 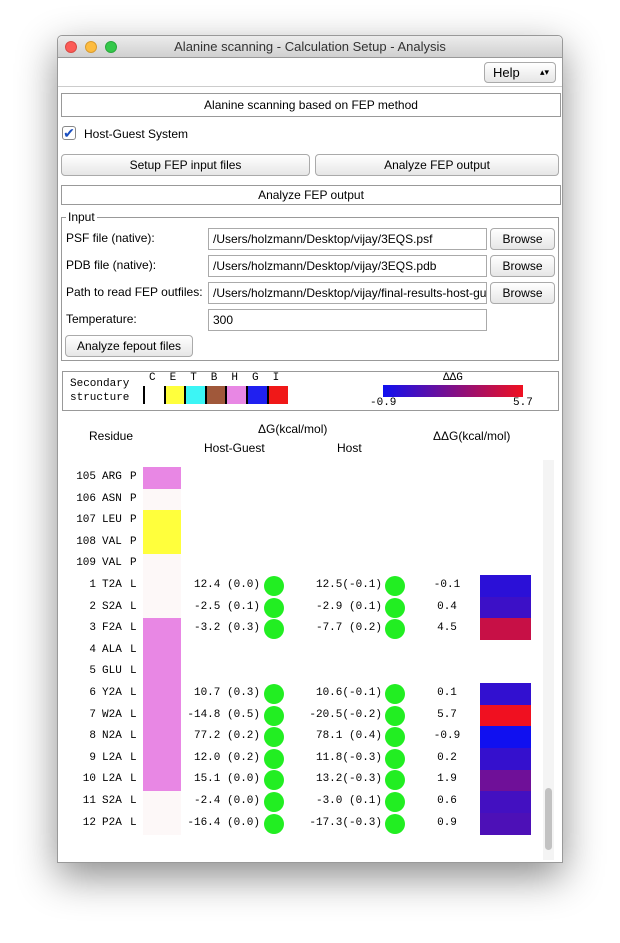 What do you see at coordinates (89, 779) in the screenshot?
I see `residue-number: 10` at bounding box center [89, 779].